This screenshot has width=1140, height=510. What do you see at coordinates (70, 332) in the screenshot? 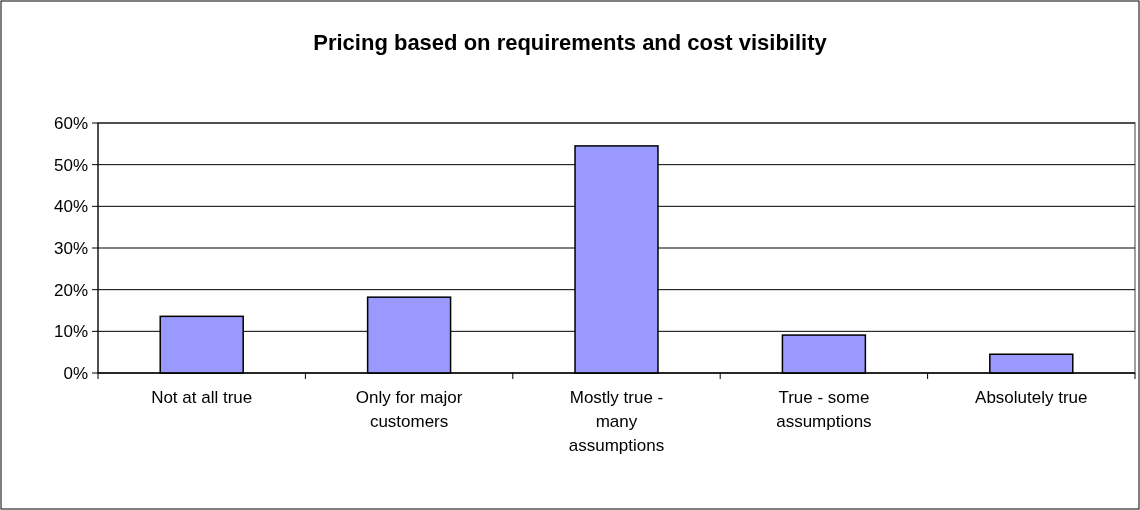
I see `y-tick-label: 10%` at bounding box center [70, 332].